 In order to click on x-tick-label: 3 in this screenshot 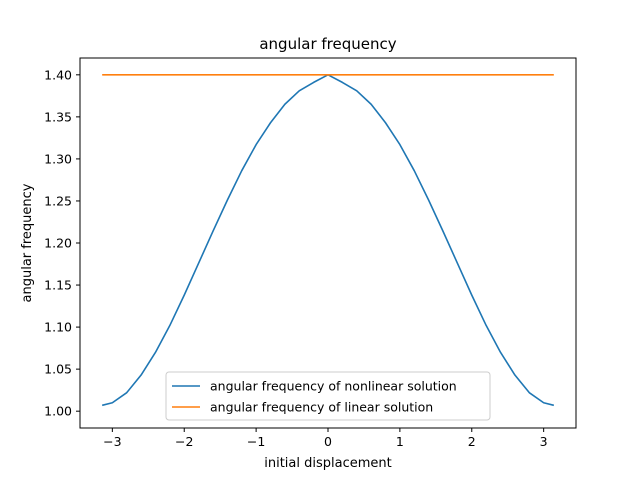, I will do `click(544, 441)`.